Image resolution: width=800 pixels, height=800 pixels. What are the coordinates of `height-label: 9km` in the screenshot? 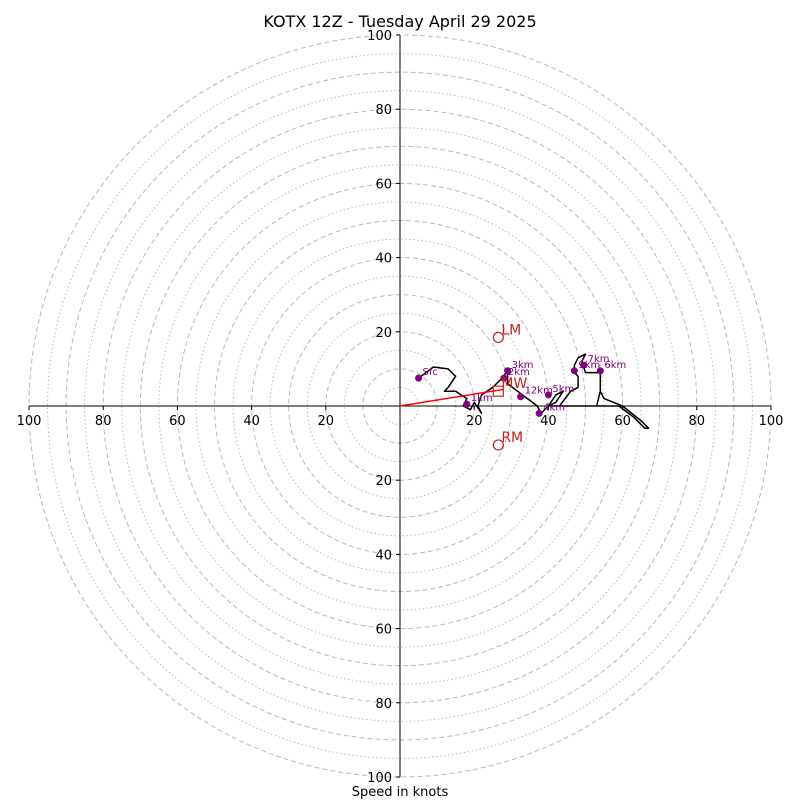 It's located at (589, 365).